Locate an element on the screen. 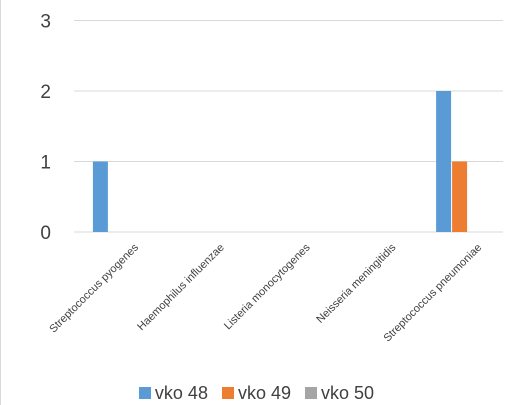 This screenshot has width=511, height=405. x-category-label: Streptococcus pyogenes is located at coordinates (94, 288).